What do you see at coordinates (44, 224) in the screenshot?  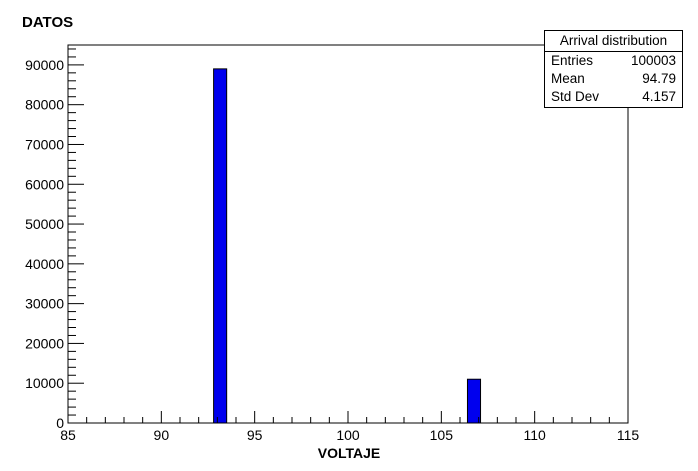 I see `y-tick-label: 50000` at bounding box center [44, 224].